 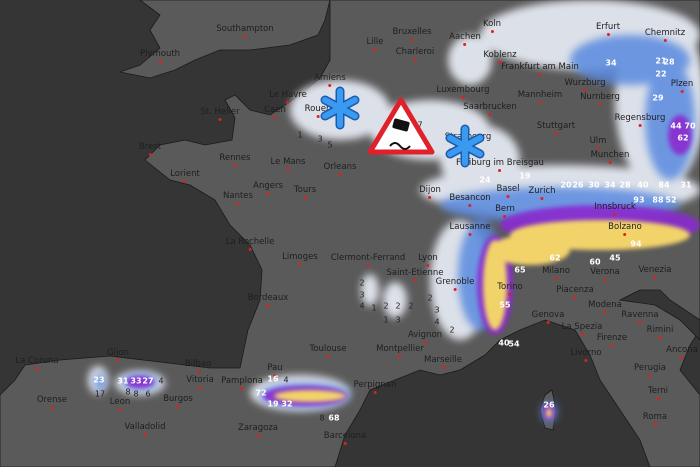 What do you see at coordinates (615, 209) in the screenshot?
I see `city-label: Innsbruck` at bounding box center [615, 209].